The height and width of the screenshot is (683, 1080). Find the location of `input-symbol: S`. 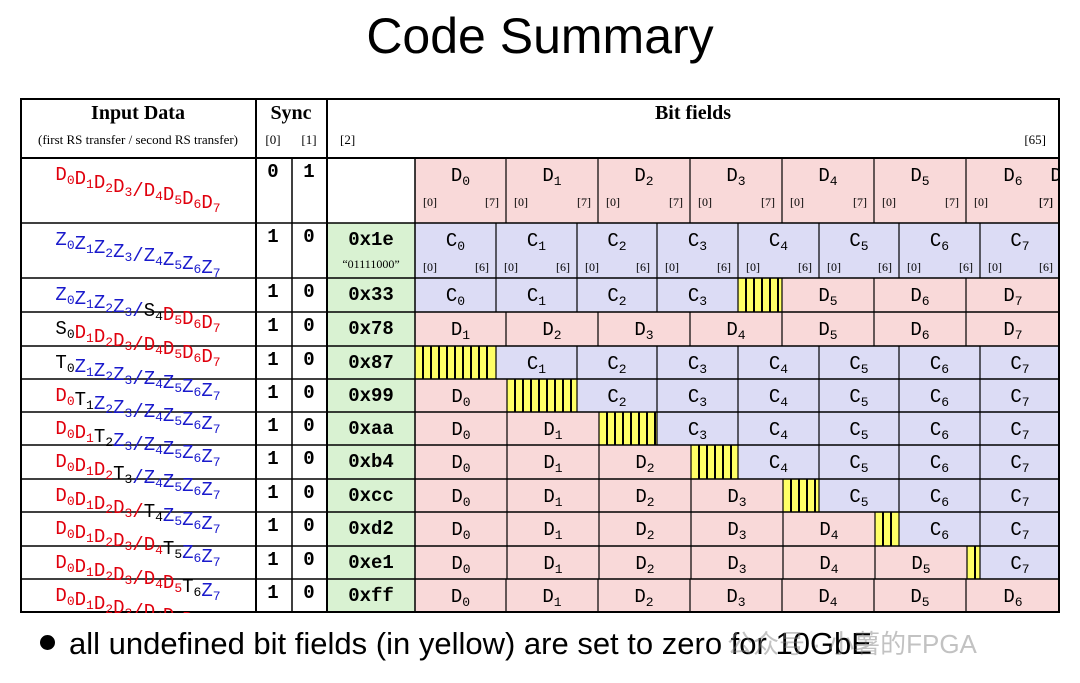

input-symbol: S is located at coordinates (149, 311).